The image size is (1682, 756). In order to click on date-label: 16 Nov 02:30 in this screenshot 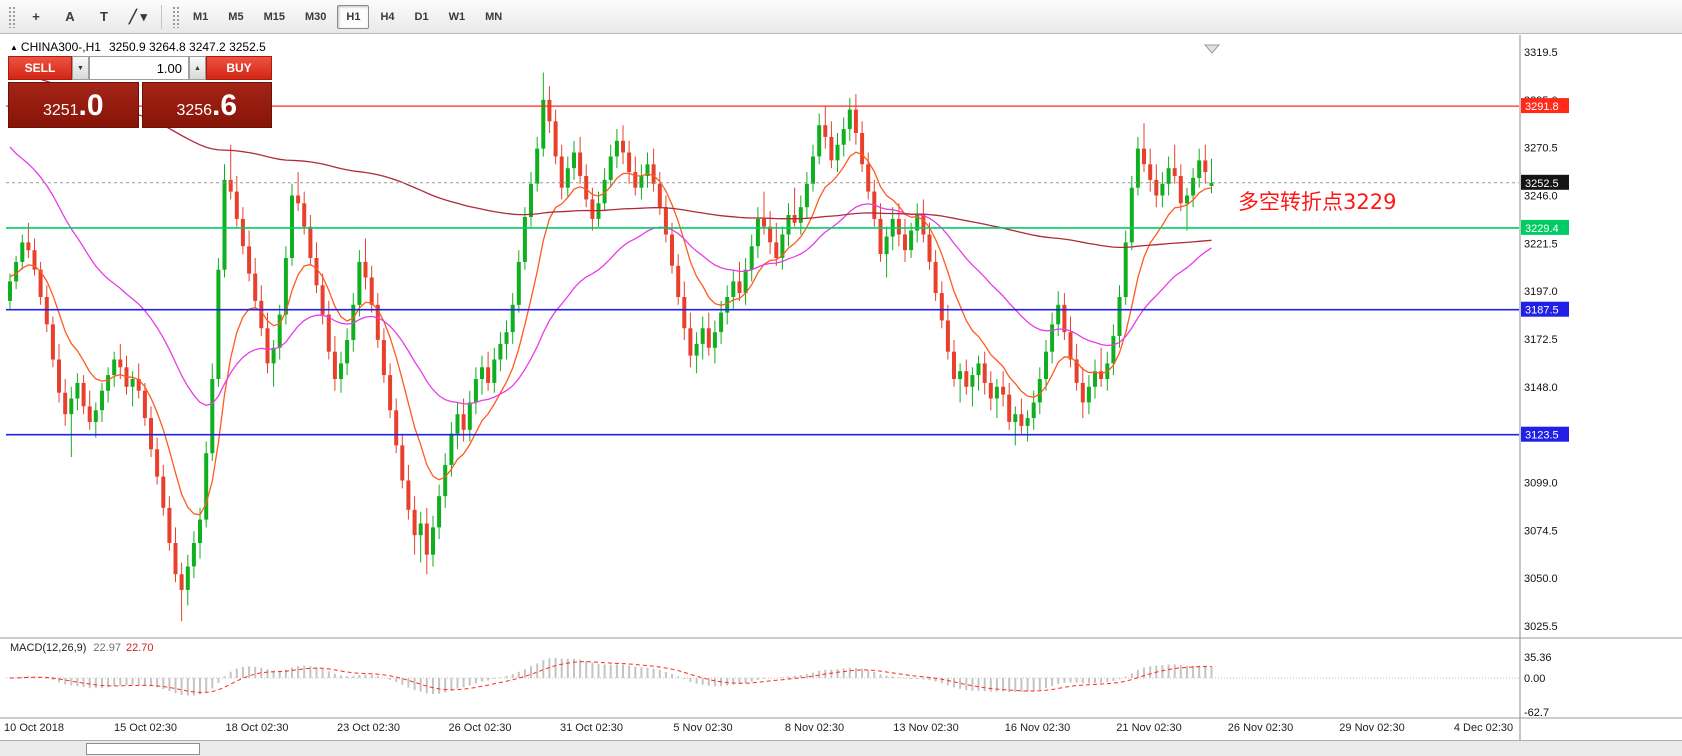, I will do `click(1037, 728)`.